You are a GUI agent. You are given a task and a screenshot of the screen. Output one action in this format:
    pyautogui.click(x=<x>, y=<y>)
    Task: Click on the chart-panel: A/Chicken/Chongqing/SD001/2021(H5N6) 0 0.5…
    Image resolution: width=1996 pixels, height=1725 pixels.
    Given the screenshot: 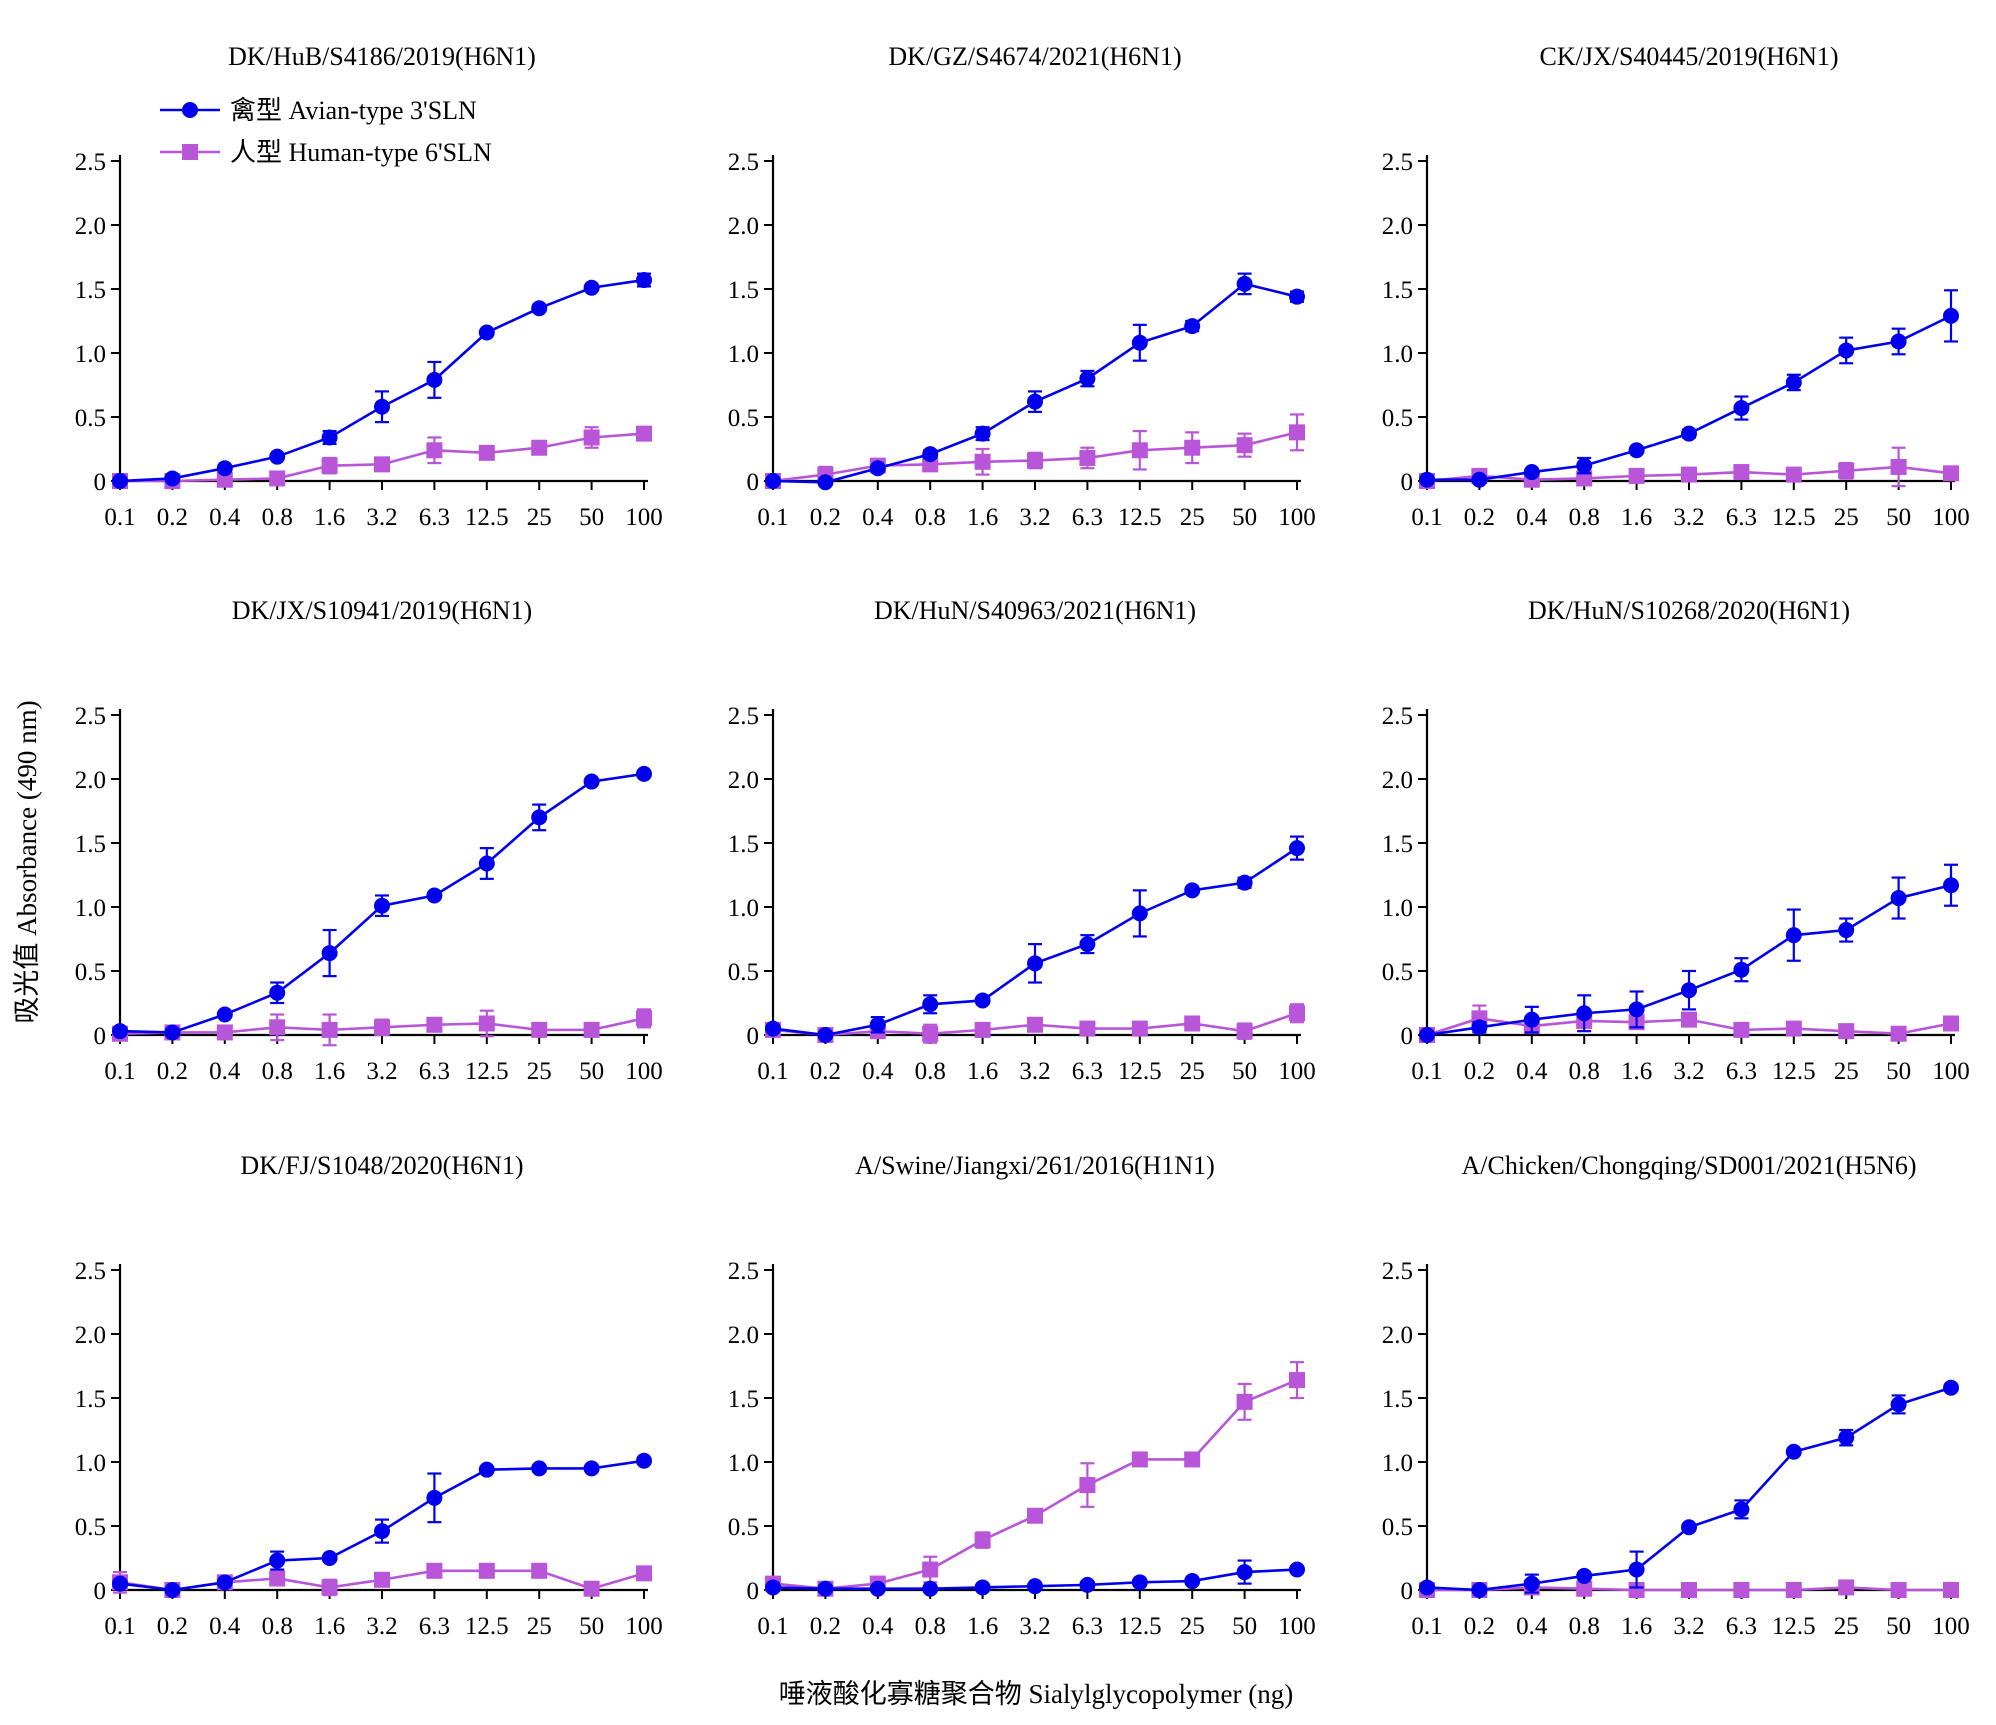 What is the action you would take?
    pyautogui.click(x=1676, y=1395)
    